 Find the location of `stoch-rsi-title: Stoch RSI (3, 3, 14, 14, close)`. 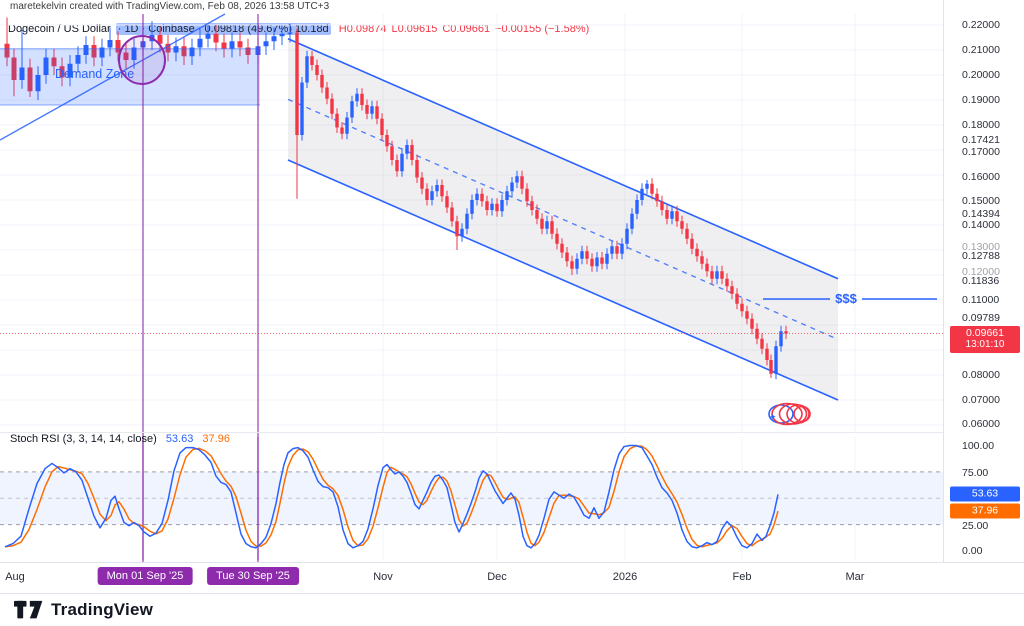

stoch-rsi-title: Stoch RSI (3, 3, 14, 14, close) is located at coordinates (83, 439).